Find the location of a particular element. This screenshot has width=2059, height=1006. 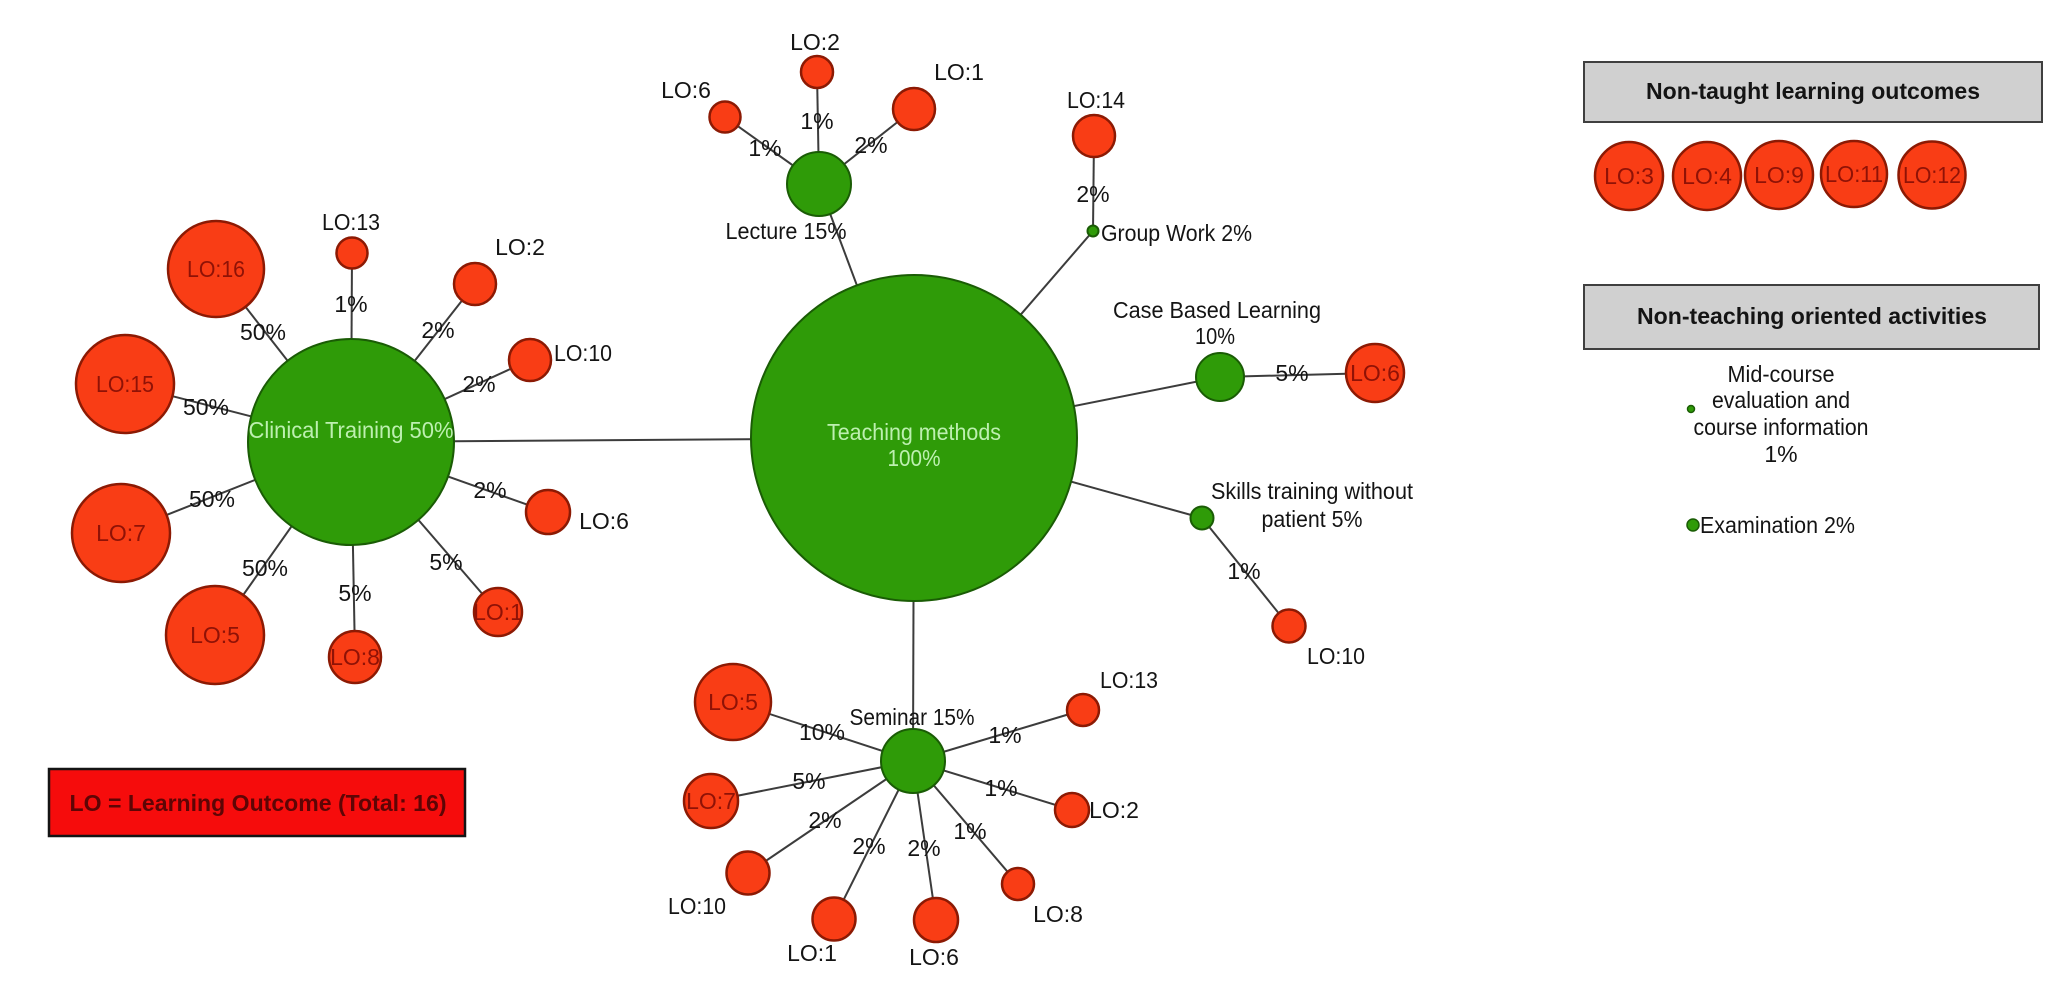

svg-text: LO:15 is located at coordinates (125, 384).